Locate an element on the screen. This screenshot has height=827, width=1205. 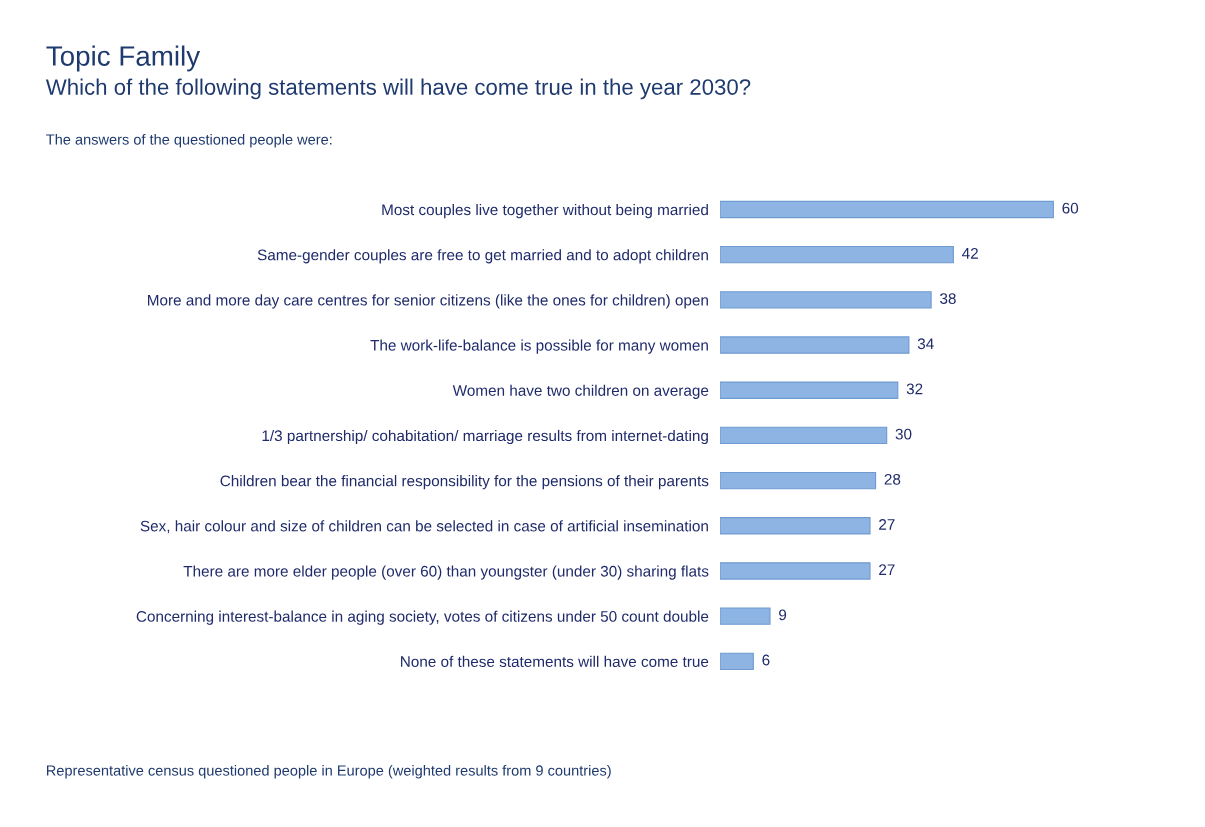
y-tick-label: Most couples live together without being married is located at coordinates (545, 211).